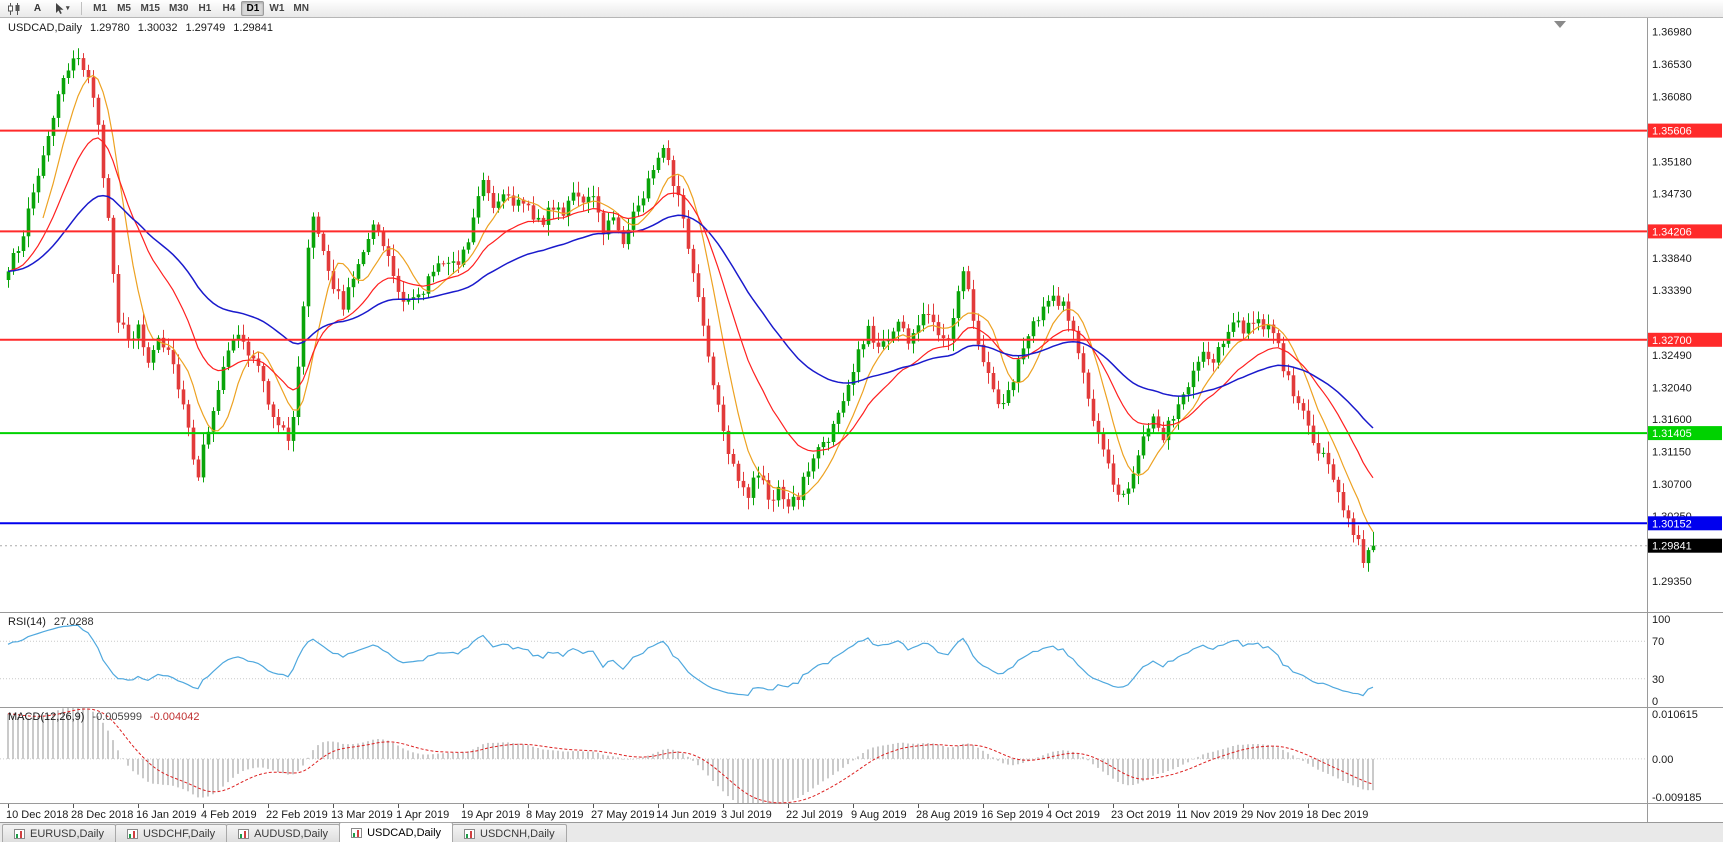 The height and width of the screenshot is (842, 1723). What do you see at coordinates (1672, 98) in the screenshot?
I see `price-axis-label: 1.36080` at bounding box center [1672, 98].